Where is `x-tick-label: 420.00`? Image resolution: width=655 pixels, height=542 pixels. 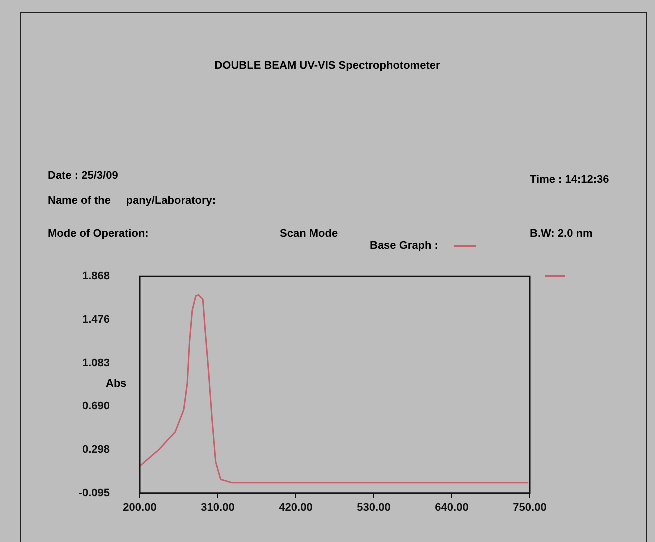
x-tick-label: 420.00 is located at coordinates (296, 508).